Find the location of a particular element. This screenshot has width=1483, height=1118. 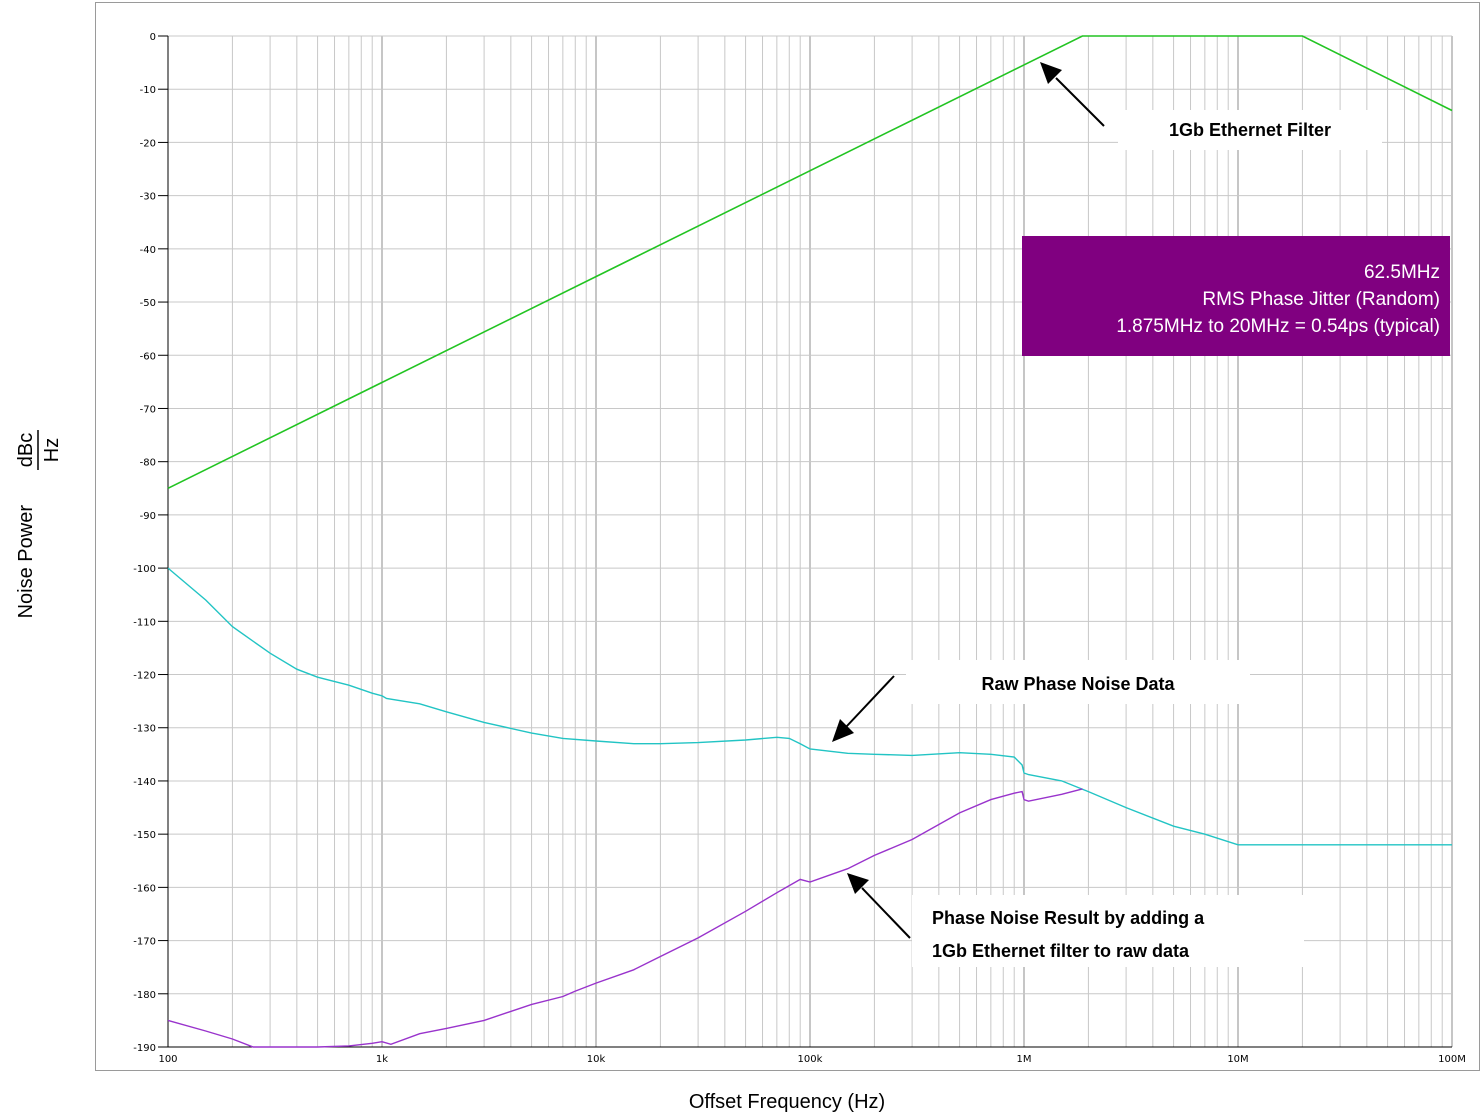

y-tick-label: -50 is located at coordinates (148, 303).